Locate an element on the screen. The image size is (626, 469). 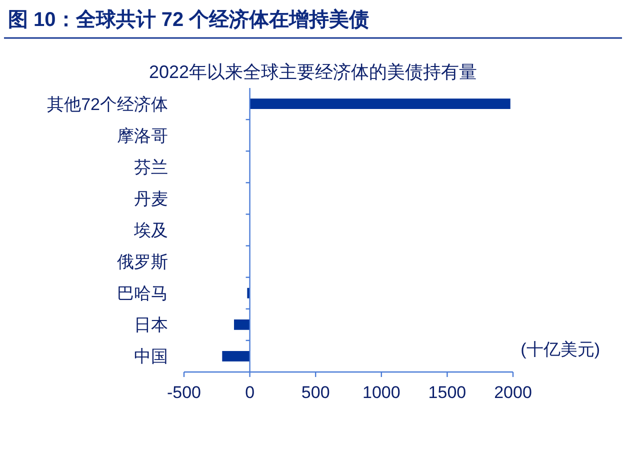
chart-subtitle: 2022年以来全球主要经济体的美债持有量 is located at coordinates (313, 72).